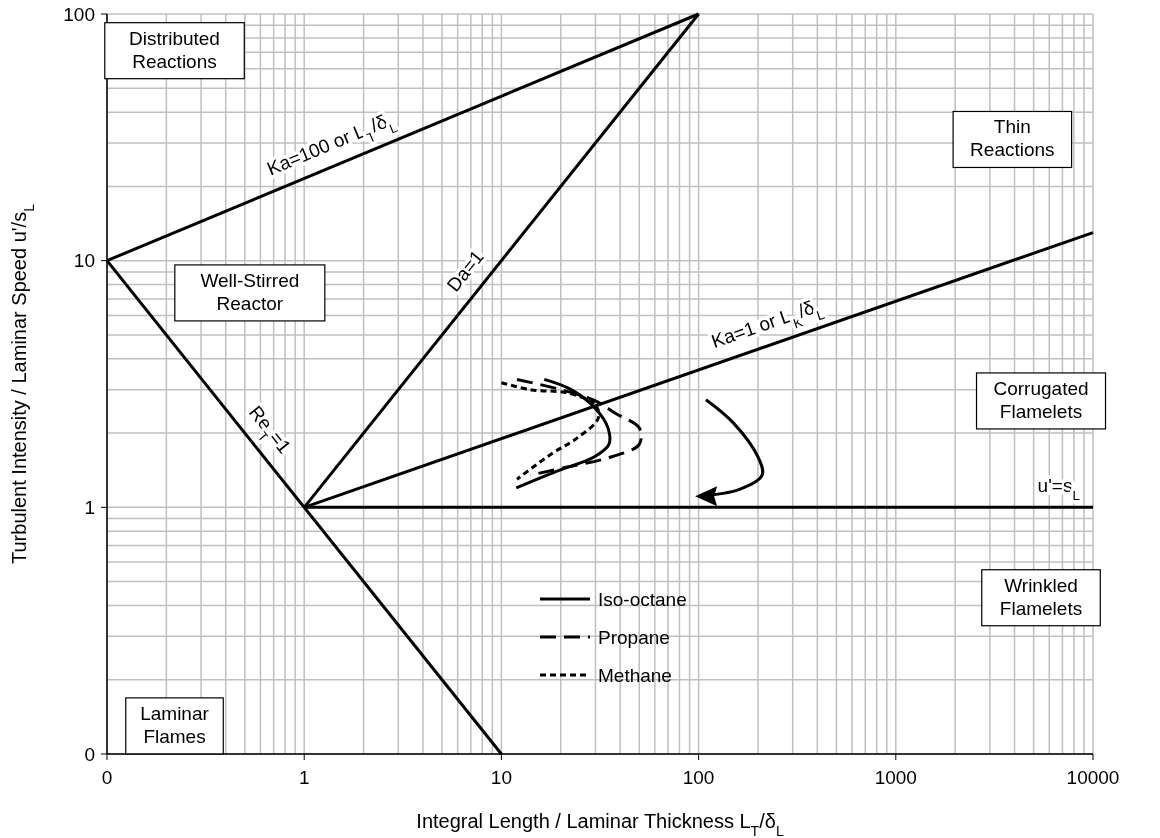  What do you see at coordinates (89, 754) in the screenshot?
I see `y-tick-label: 0` at bounding box center [89, 754].